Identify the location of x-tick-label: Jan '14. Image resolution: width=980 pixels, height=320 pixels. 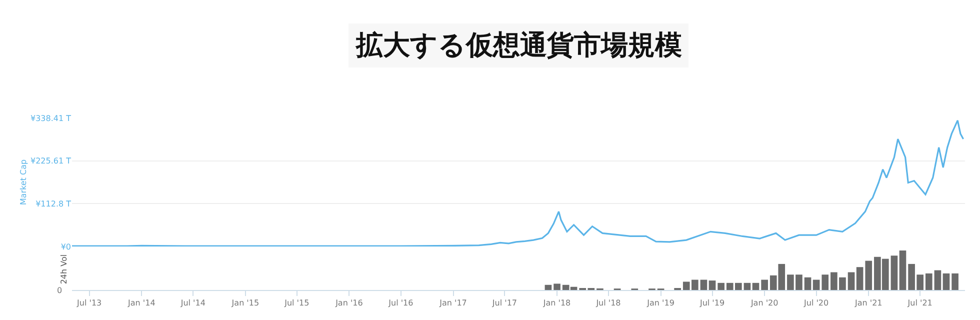
(141, 303).